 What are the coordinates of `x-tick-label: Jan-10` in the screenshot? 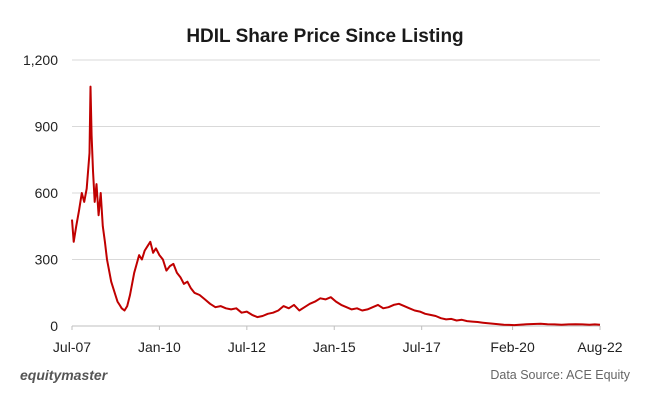 It's located at (159, 347).